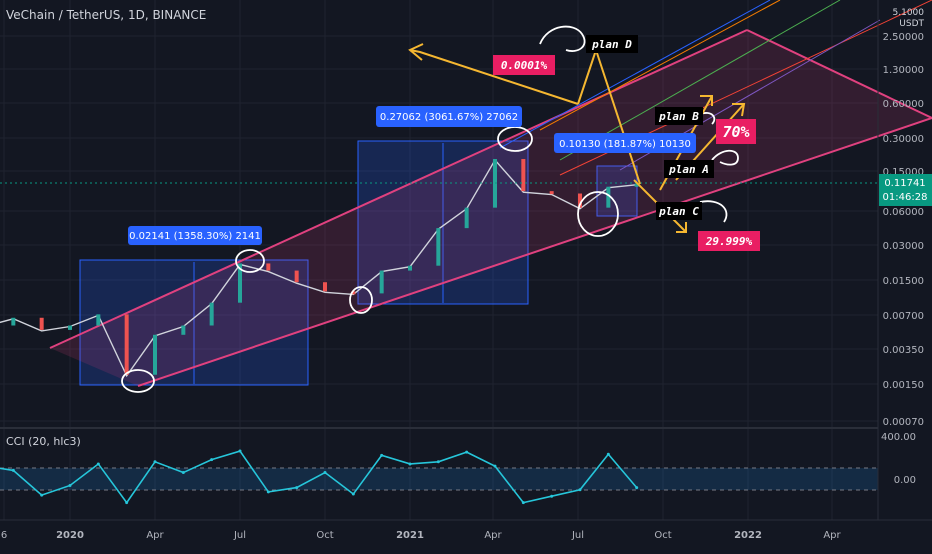  Describe the element at coordinates (903, 104) in the screenshot. I see `price-tick-label: 0.60000` at that location.